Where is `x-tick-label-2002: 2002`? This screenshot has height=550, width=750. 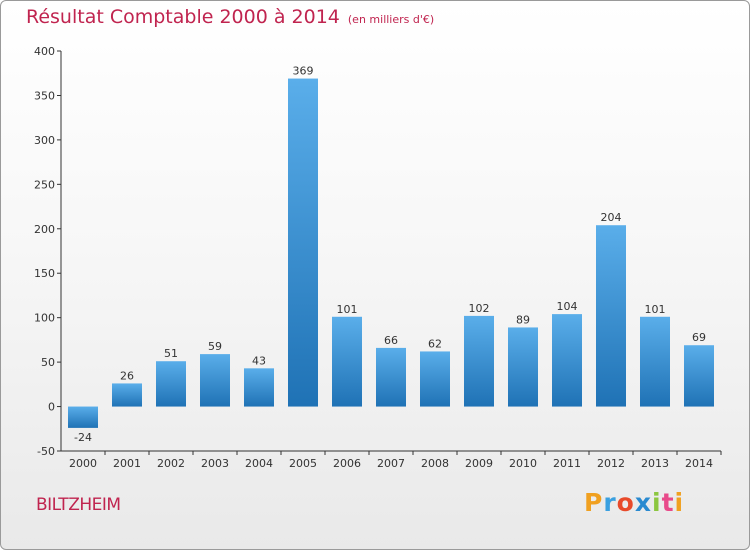
x-tick-label-2002: 2002 is located at coordinates (171, 463).